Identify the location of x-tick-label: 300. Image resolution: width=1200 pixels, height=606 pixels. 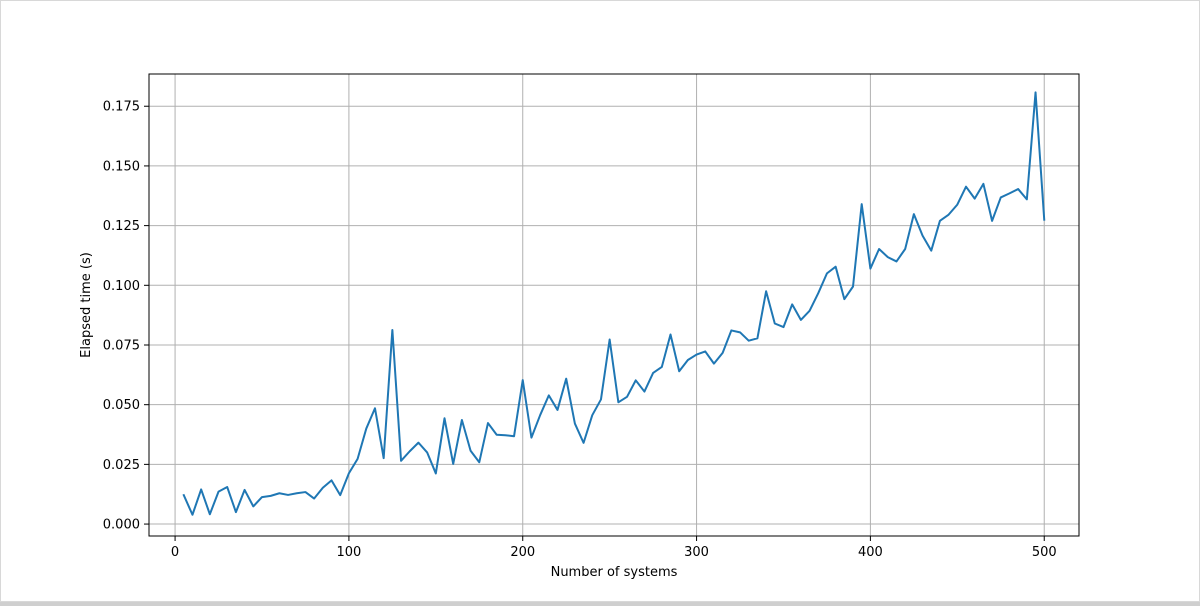
(696, 552).